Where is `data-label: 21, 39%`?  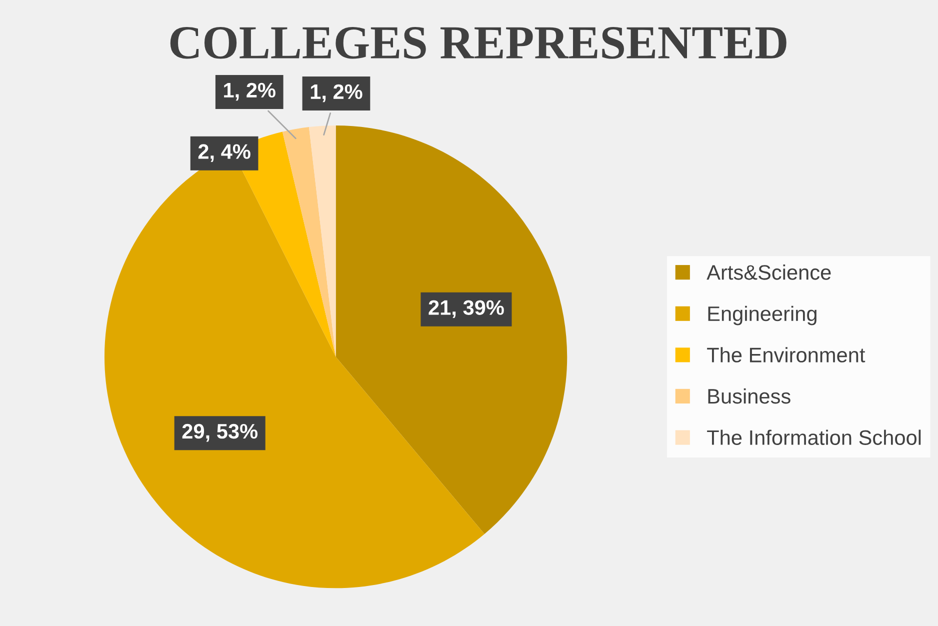
data-label: 21, 39% is located at coordinates (466, 309).